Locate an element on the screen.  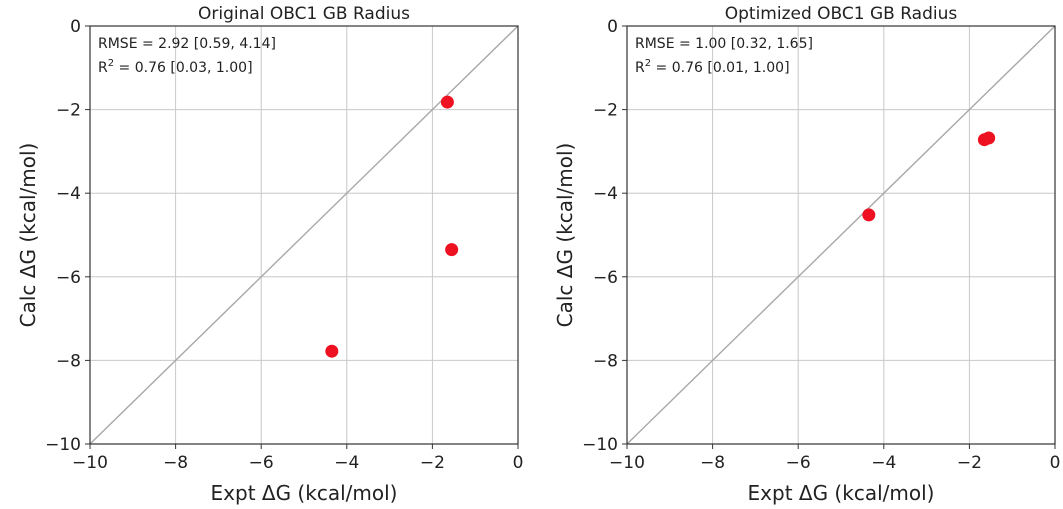
chart-title: Optimized OBC1 GB Radius is located at coordinates (841, 14).